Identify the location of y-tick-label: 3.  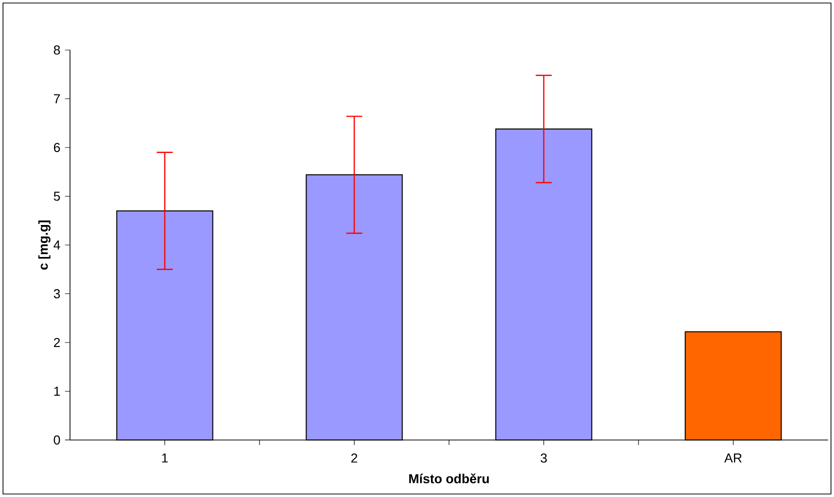
(57, 293).